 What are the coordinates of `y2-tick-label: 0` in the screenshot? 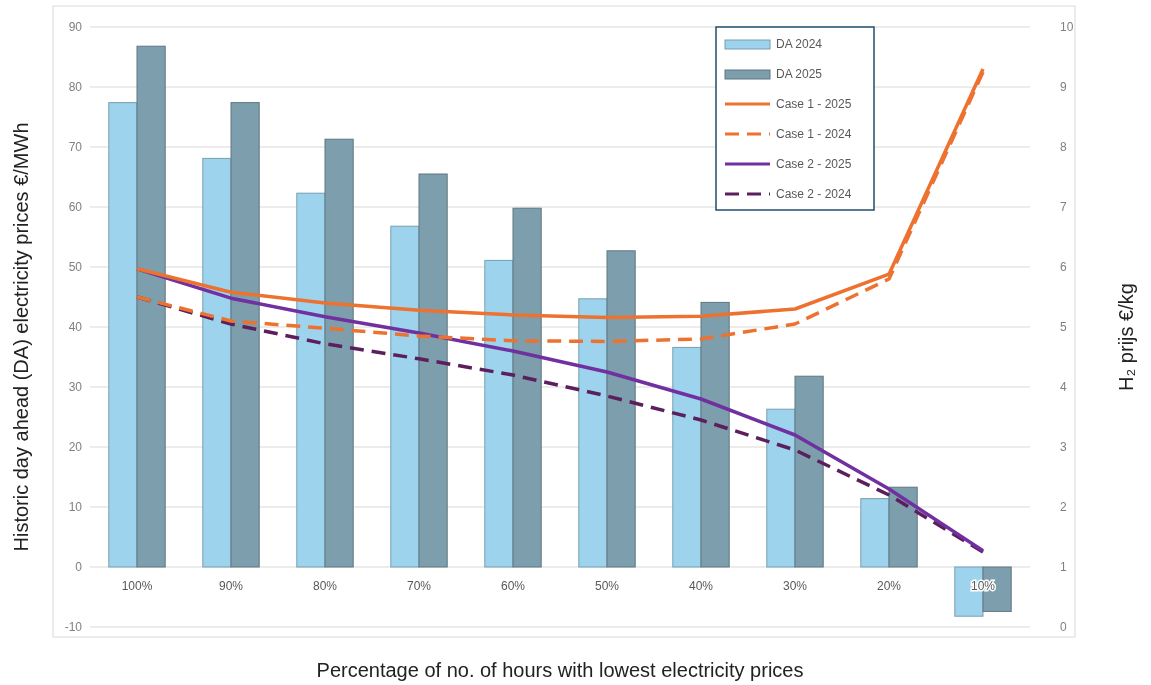 It's located at (1063, 627).